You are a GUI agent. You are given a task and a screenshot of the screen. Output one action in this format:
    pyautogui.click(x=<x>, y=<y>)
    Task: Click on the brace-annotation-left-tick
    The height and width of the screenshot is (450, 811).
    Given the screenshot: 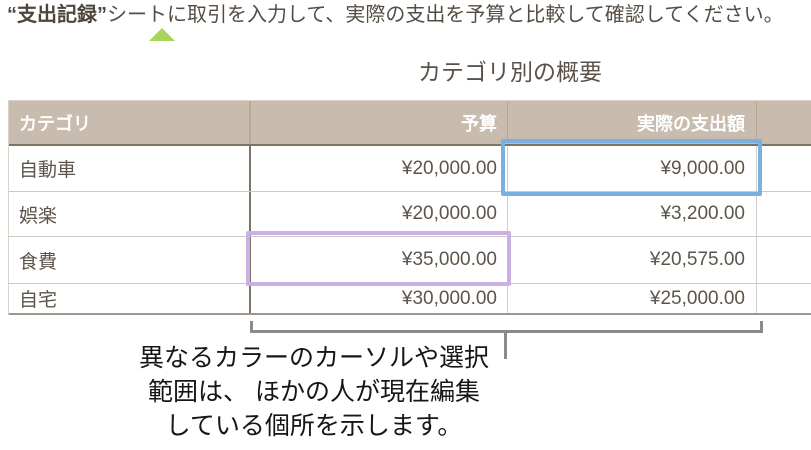 What is the action you would take?
    pyautogui.click(x=251, y=327)
    